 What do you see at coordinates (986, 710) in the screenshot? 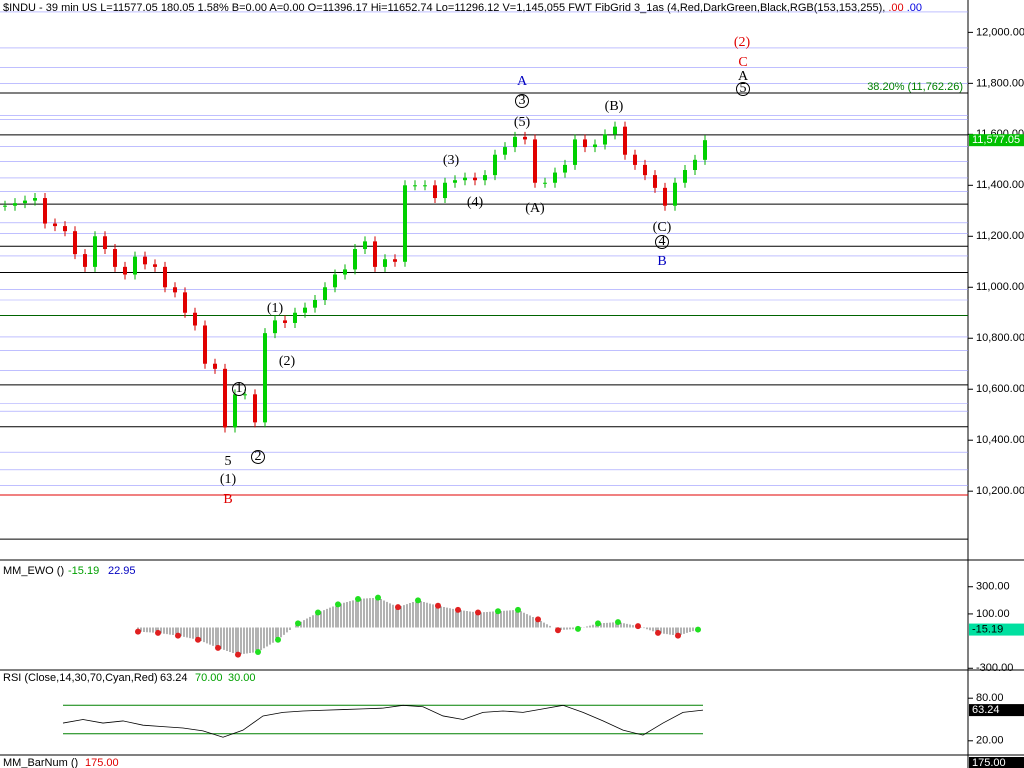
I see `last-value-label: 63.24` at bounding box center [986, 710].